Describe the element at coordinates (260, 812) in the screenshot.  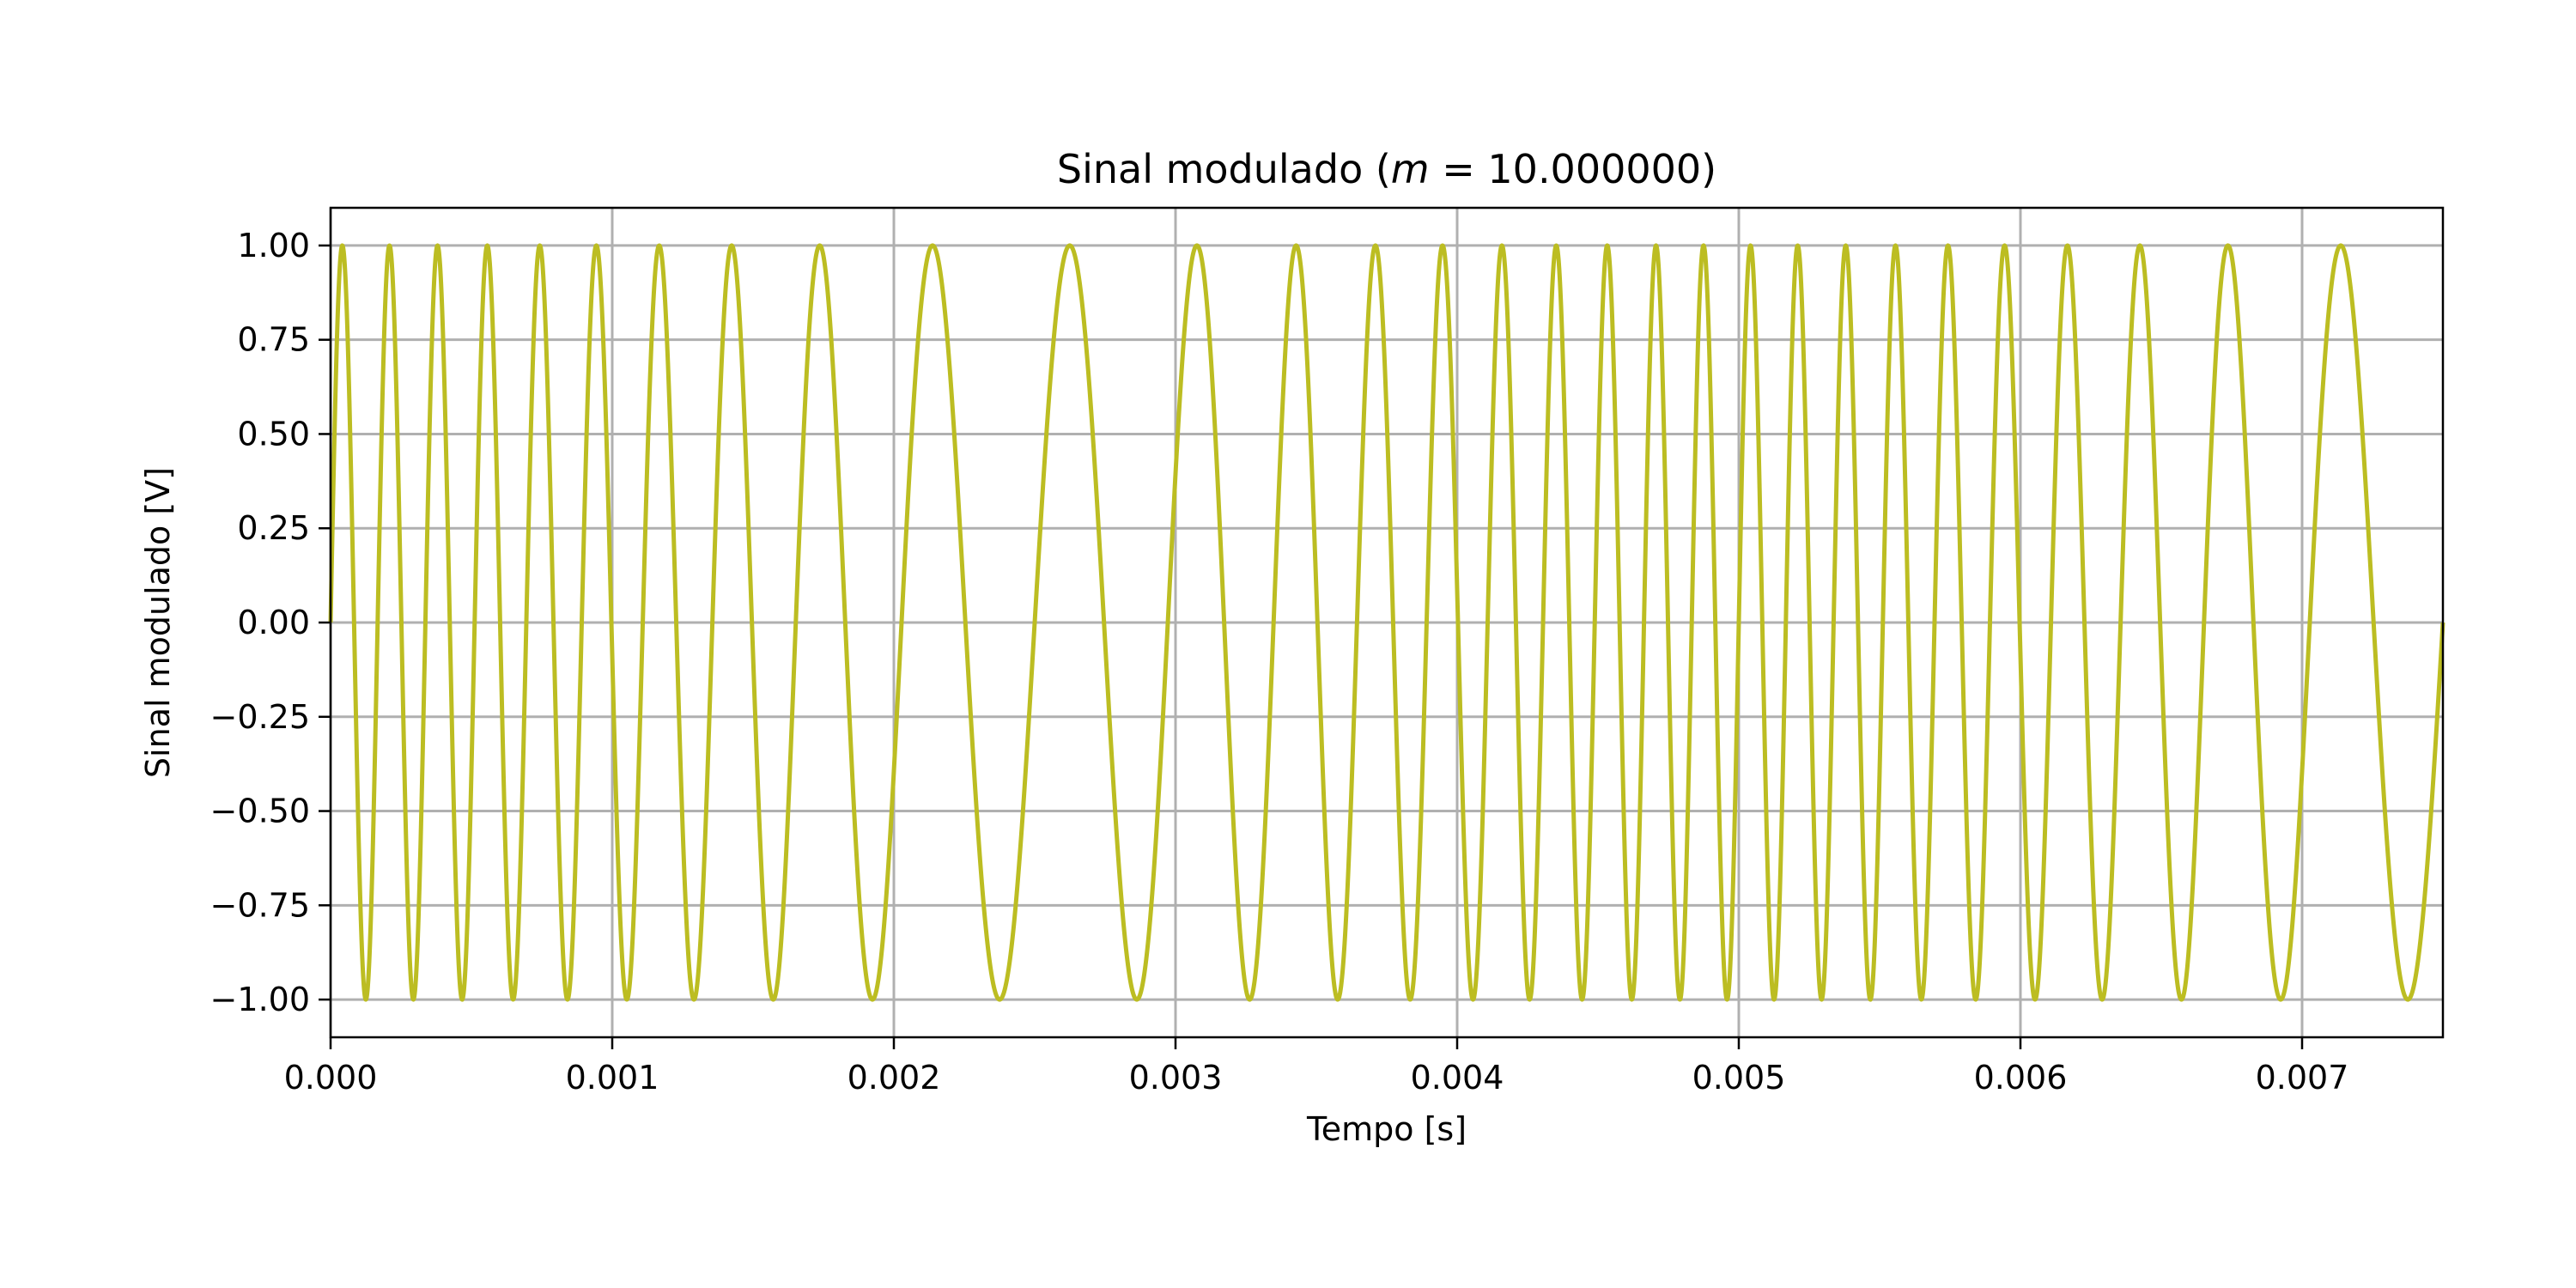
I see `y-tick-label: −0.50` at that location.